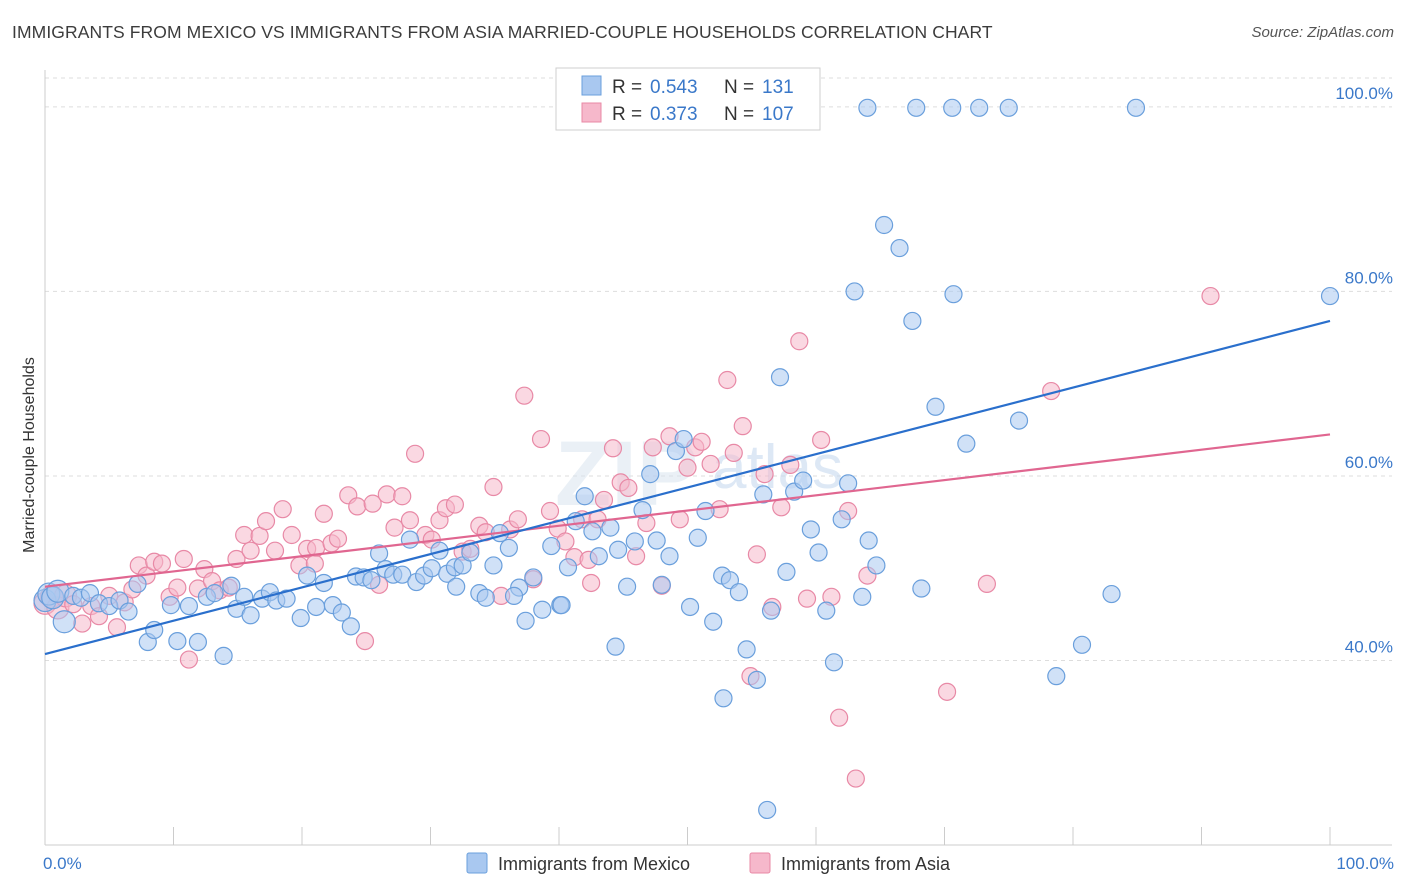 The image size is (1406, 892). I want to click on legend-r-label-mexico: R =, so click(627, 87).